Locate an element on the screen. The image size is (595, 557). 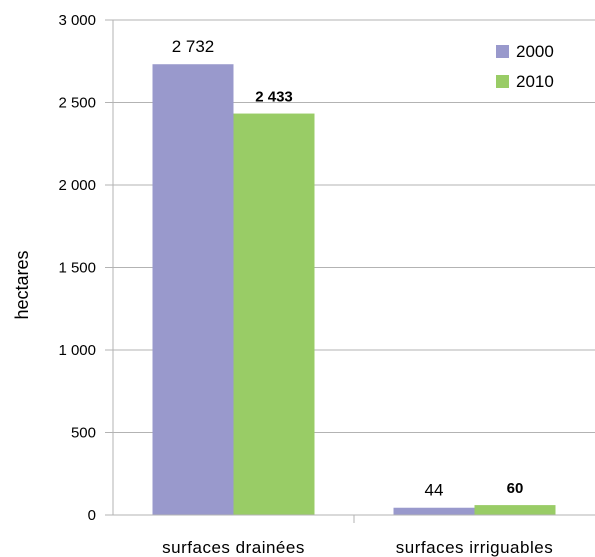
data-label: 44 is located at coordinates (434, 490).